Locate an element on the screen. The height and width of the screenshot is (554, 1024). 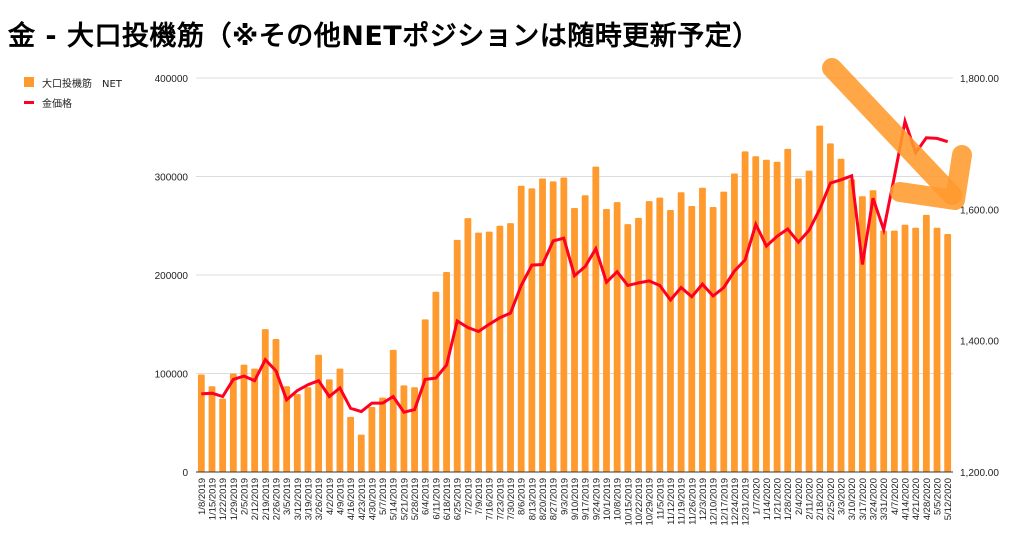
y-left-tick-label: 0 is located at coordinates (185, 473).